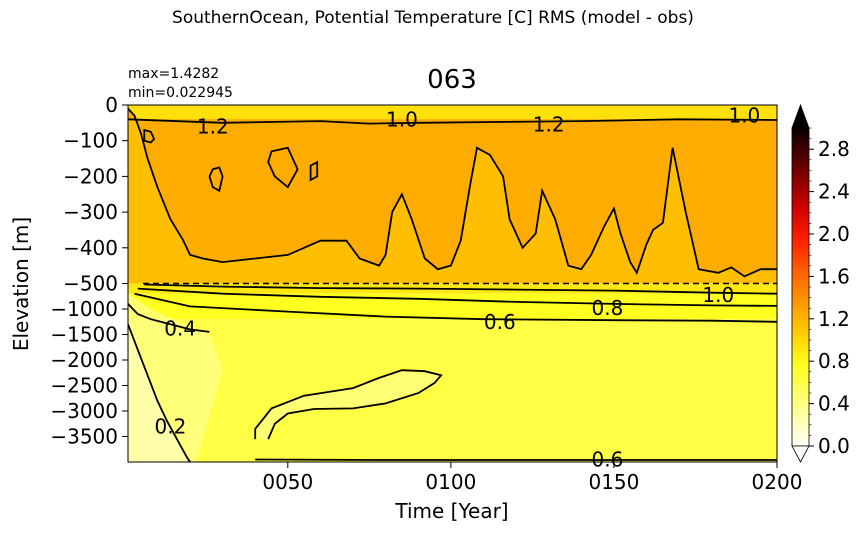 The height and width of the screenshot is (533, 866). Describe the element at coordinates (834, 192) in the screenshot. I see `colorbar-tick-label-6: 2.4` at that location.